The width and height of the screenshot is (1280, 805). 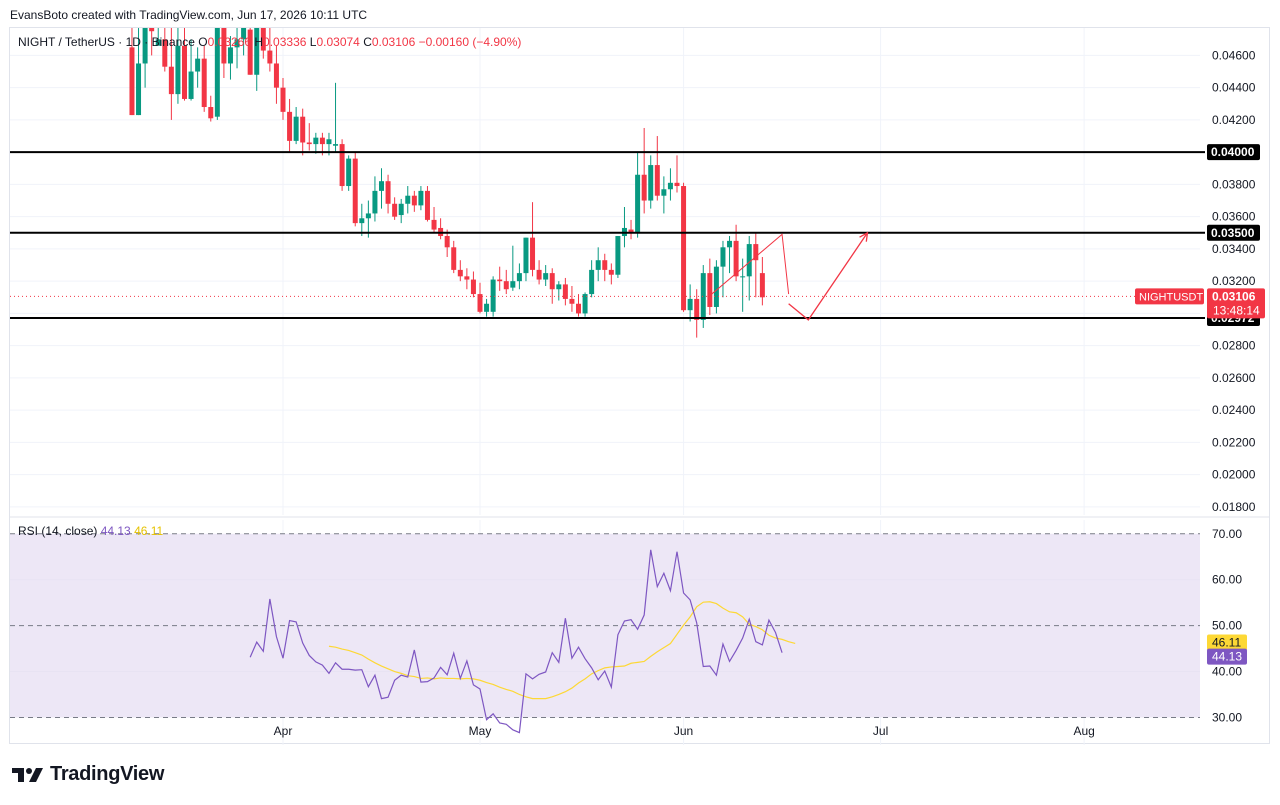 I want to click on tradingview-logo: TradingView, so click(x=88, y=774).